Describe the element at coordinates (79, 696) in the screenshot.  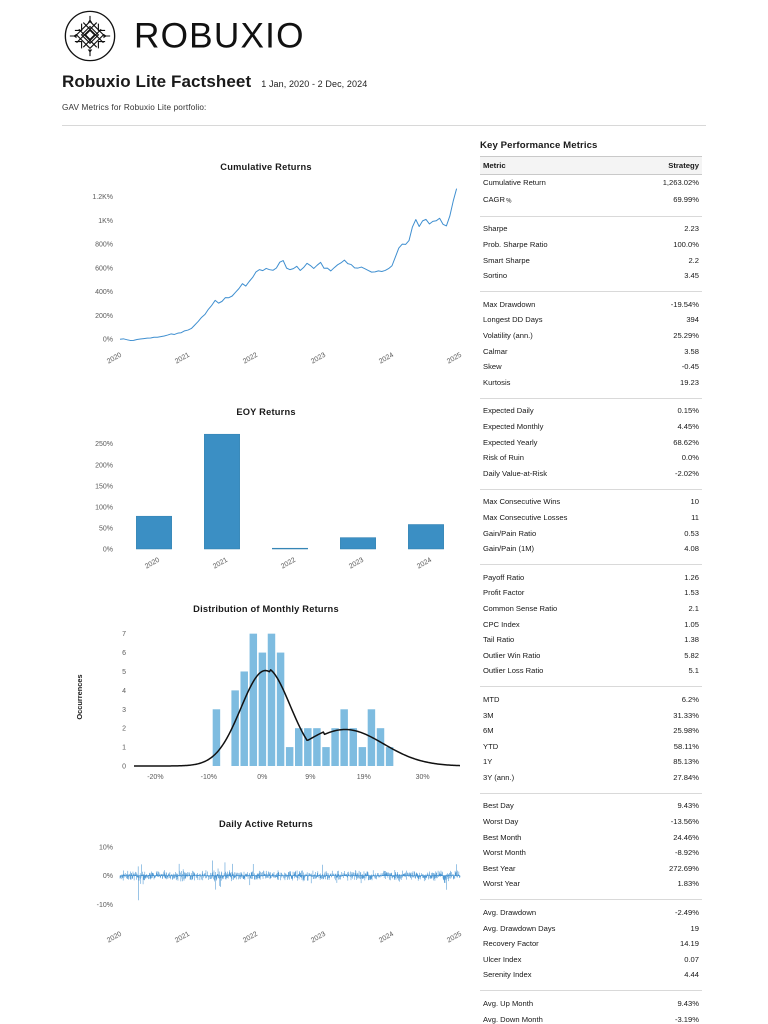
I see `y-axis-label: Occurrences` at that location.